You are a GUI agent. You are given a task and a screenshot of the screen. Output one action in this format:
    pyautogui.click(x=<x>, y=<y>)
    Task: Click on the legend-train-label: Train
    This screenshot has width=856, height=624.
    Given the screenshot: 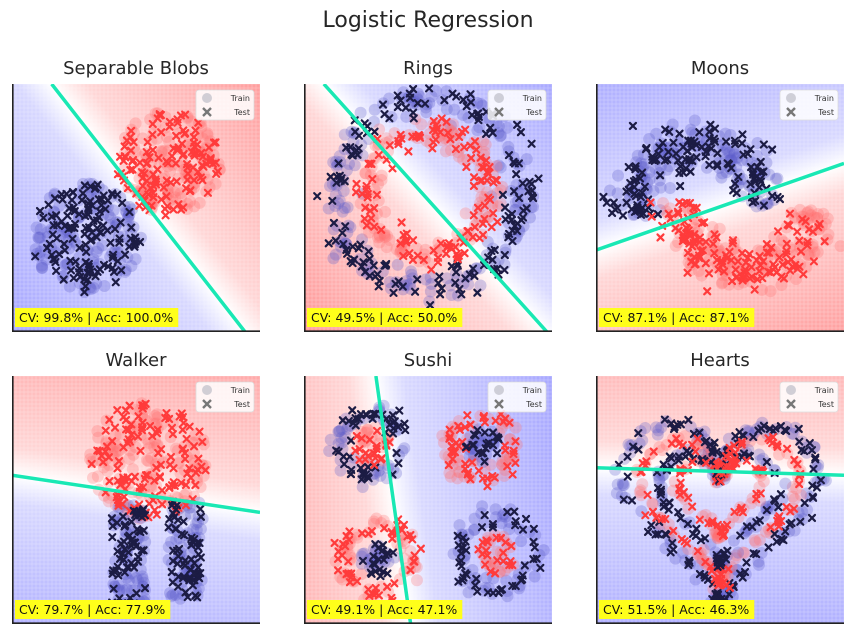 What is the action you would take?
    pyautogui.click(x=532, y=98)
    